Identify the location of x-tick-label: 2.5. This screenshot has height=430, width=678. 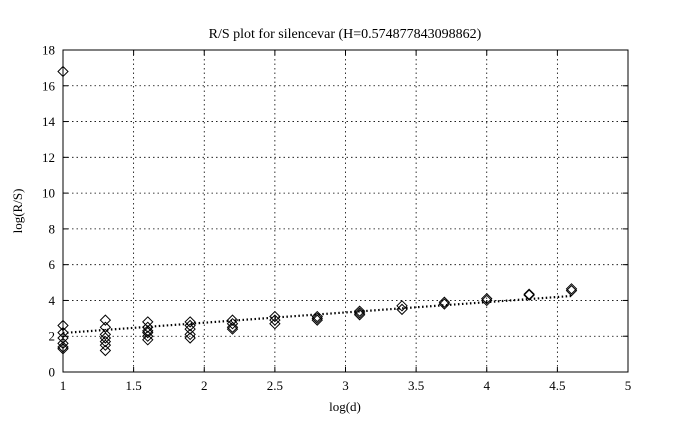
(275, 385).